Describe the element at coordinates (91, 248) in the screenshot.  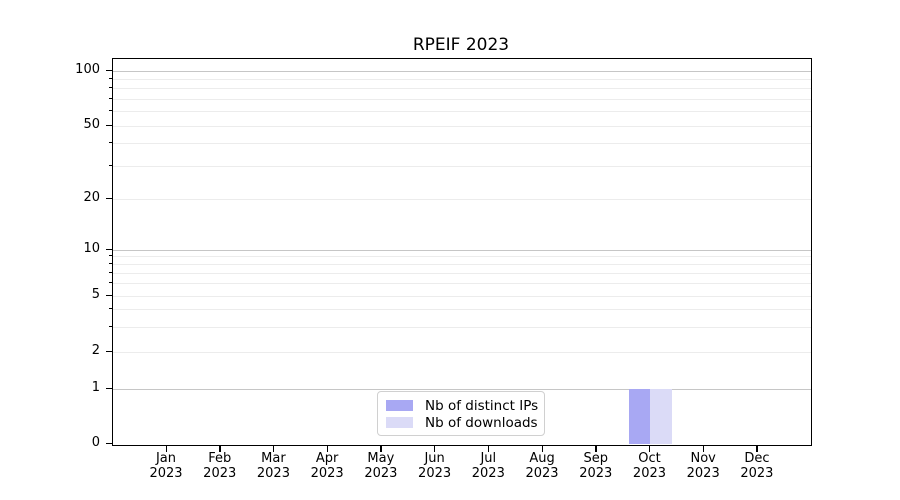
I see `y-tick-label-10: 10` at that location.